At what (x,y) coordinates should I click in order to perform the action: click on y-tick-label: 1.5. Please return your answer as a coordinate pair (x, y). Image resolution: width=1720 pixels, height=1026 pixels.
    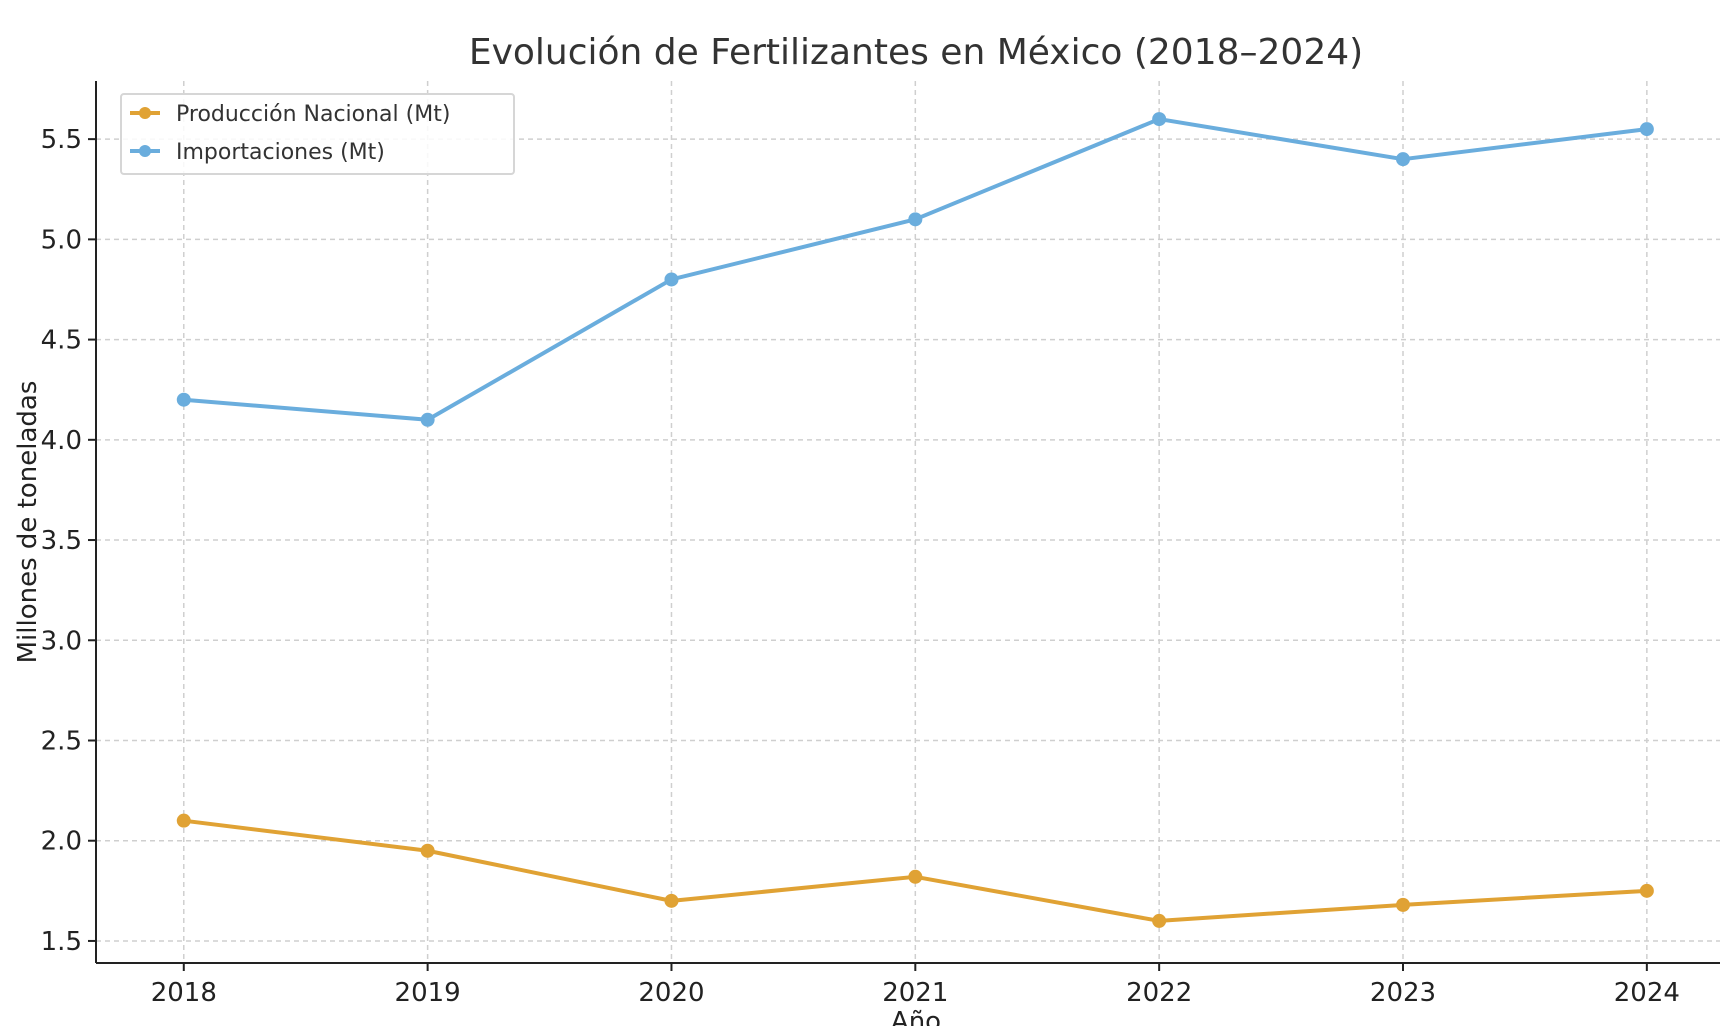
    Looking at the image, I should click on (61, 942).